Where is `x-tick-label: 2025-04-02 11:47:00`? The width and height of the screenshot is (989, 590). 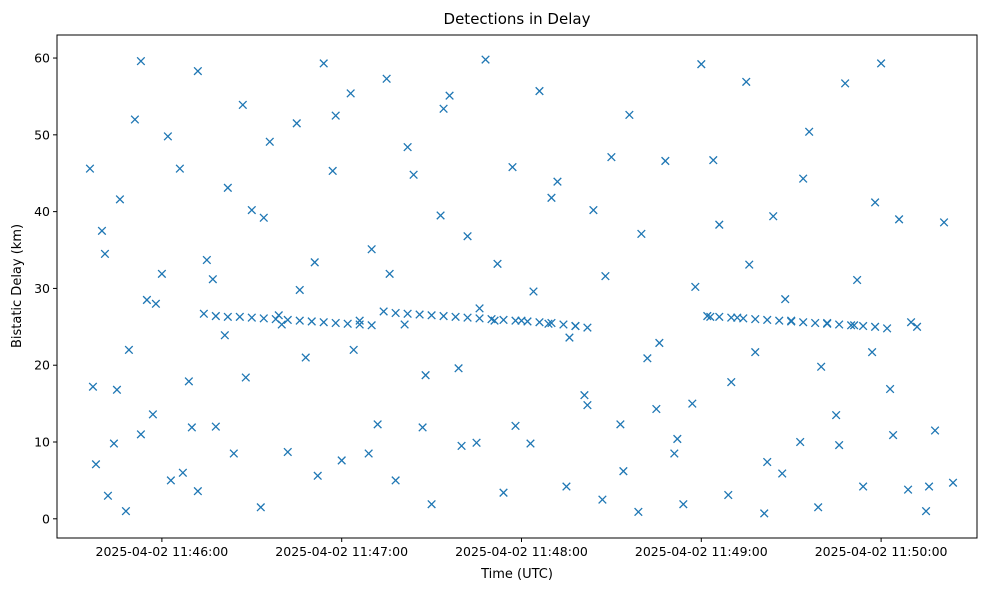
x-tick-label: 2025-04-02 11:47:00 is located at coordinates (341, 551).